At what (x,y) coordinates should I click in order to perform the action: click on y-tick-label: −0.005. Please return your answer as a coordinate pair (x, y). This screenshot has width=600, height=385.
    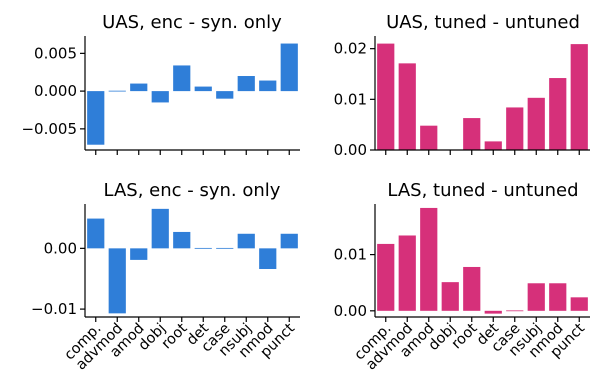
    Looking at the image, I should click on (49, 129).